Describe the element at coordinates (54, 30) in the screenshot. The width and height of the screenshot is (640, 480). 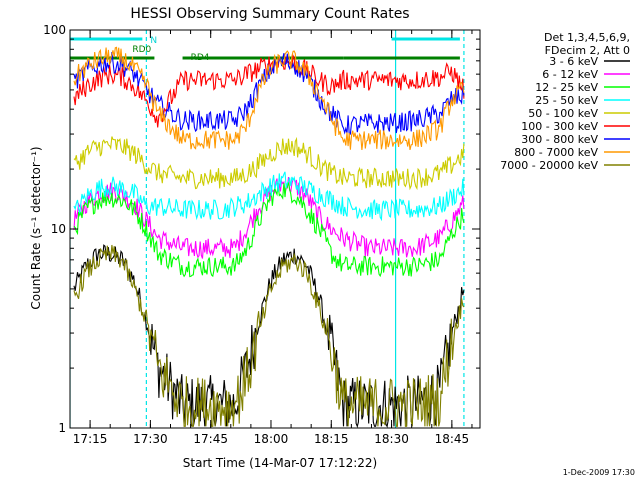
I see `y-tick-label: 100` at that location.